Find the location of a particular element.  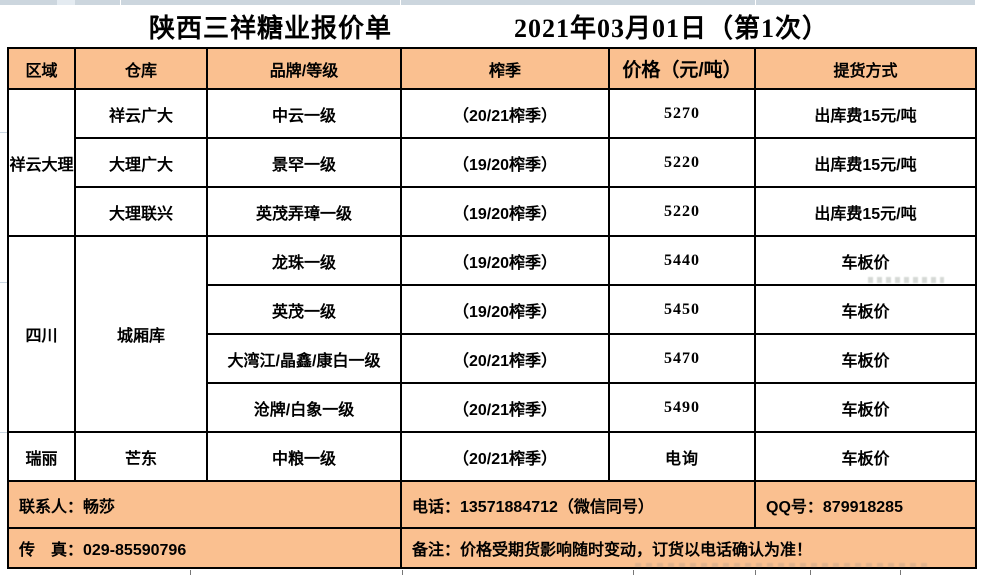

report-title-row: 陕西三祥糖业报价单 2021年03月01日（第1次） is located at coordinates (491, 26).